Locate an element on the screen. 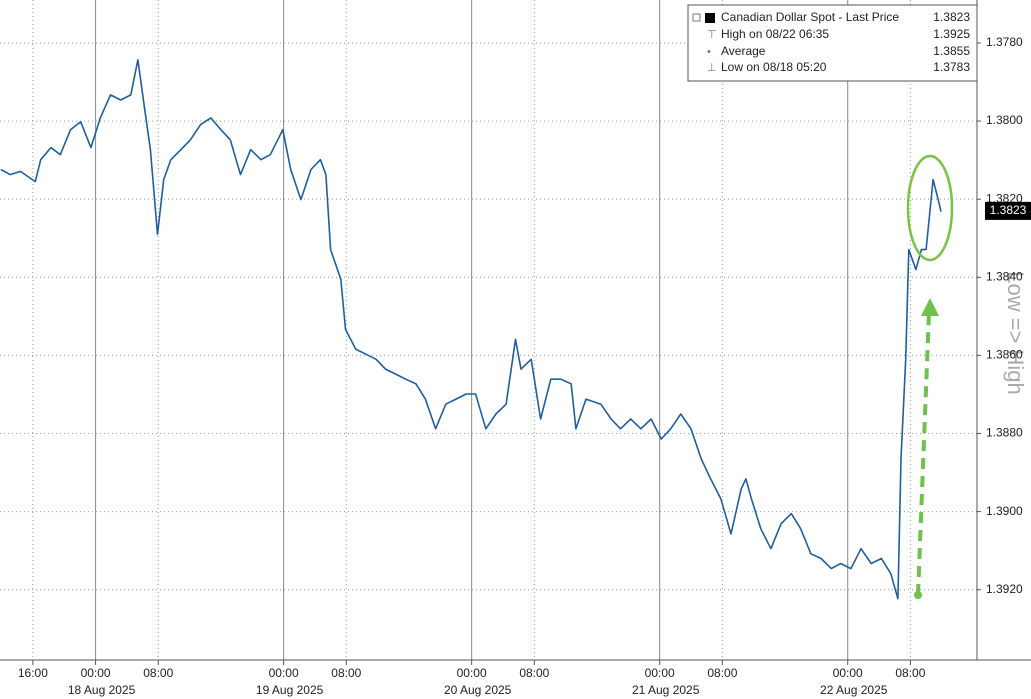  legend-label: Low on 08/18 05:20 is located at coordinates (774, 67).